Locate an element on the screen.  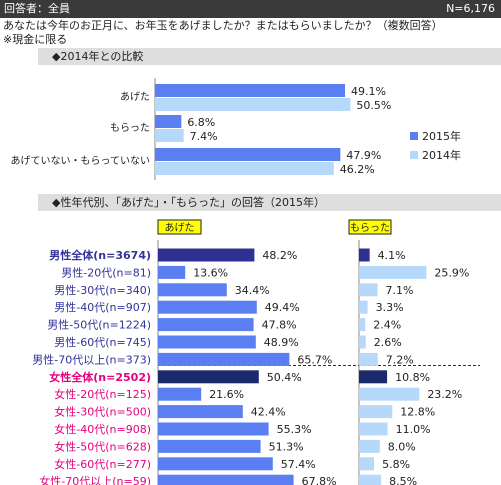
gave-value-label: 42.4% is located at coordinates (268, 412).